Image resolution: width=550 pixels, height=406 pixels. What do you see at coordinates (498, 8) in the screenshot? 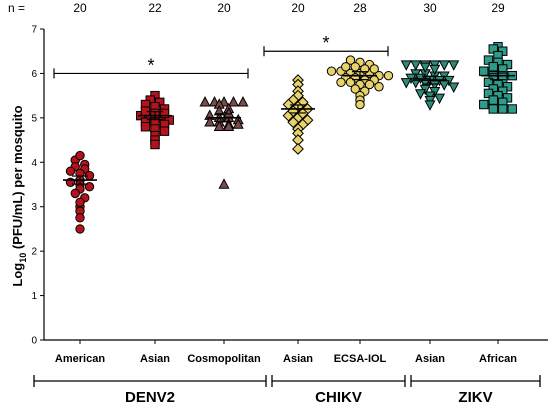
I see `n-value-label: 29` at bounding box center [498, 8].